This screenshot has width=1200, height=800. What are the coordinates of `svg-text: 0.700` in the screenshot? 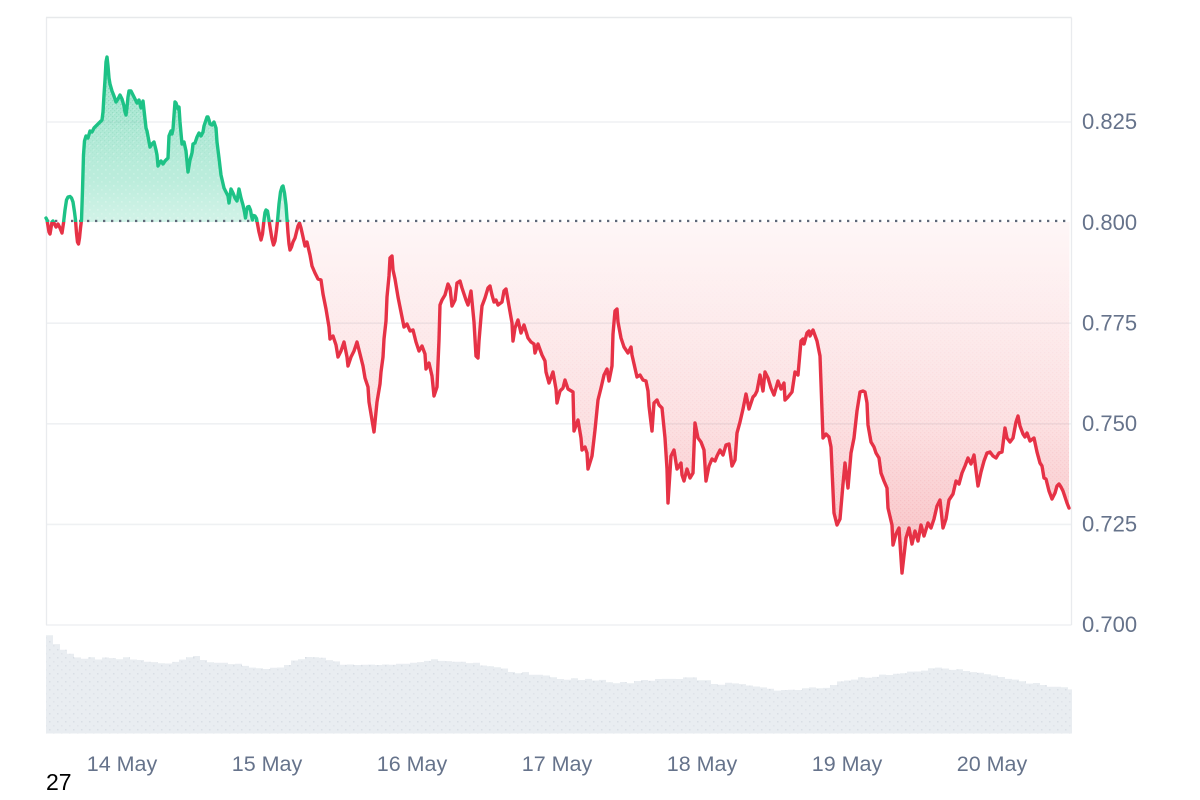 It's located at (1109, 624).